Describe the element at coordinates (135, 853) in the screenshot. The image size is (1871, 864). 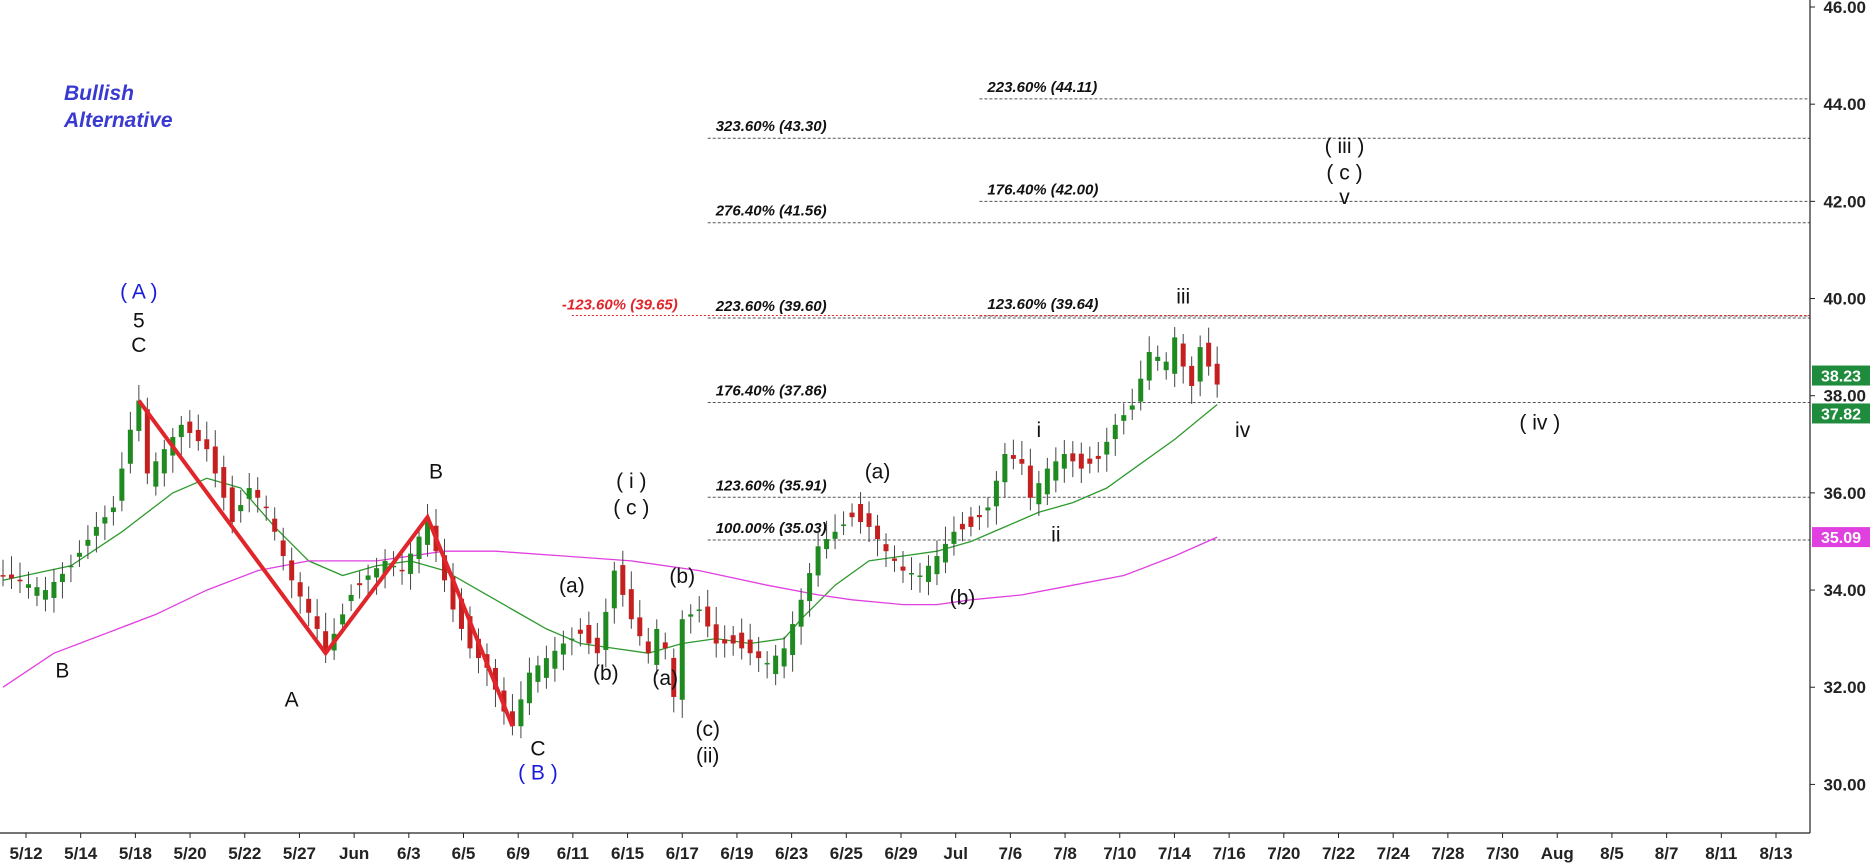
I see `x-tick-label: 5/18` at that location.